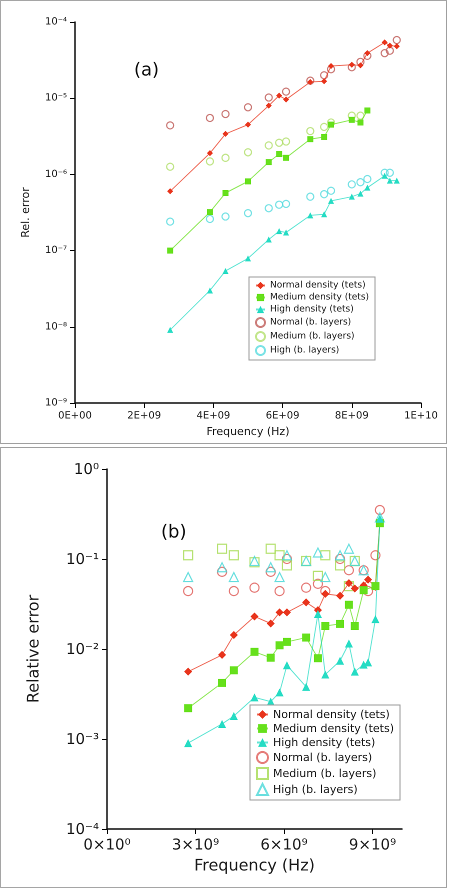 Image resolution: width=449 pixels, height=888 pixels. What do you see at coordinates (312, 309) in the screenshot?
I see `legend-label: High density (tets)` at bounding box center [312, 309].